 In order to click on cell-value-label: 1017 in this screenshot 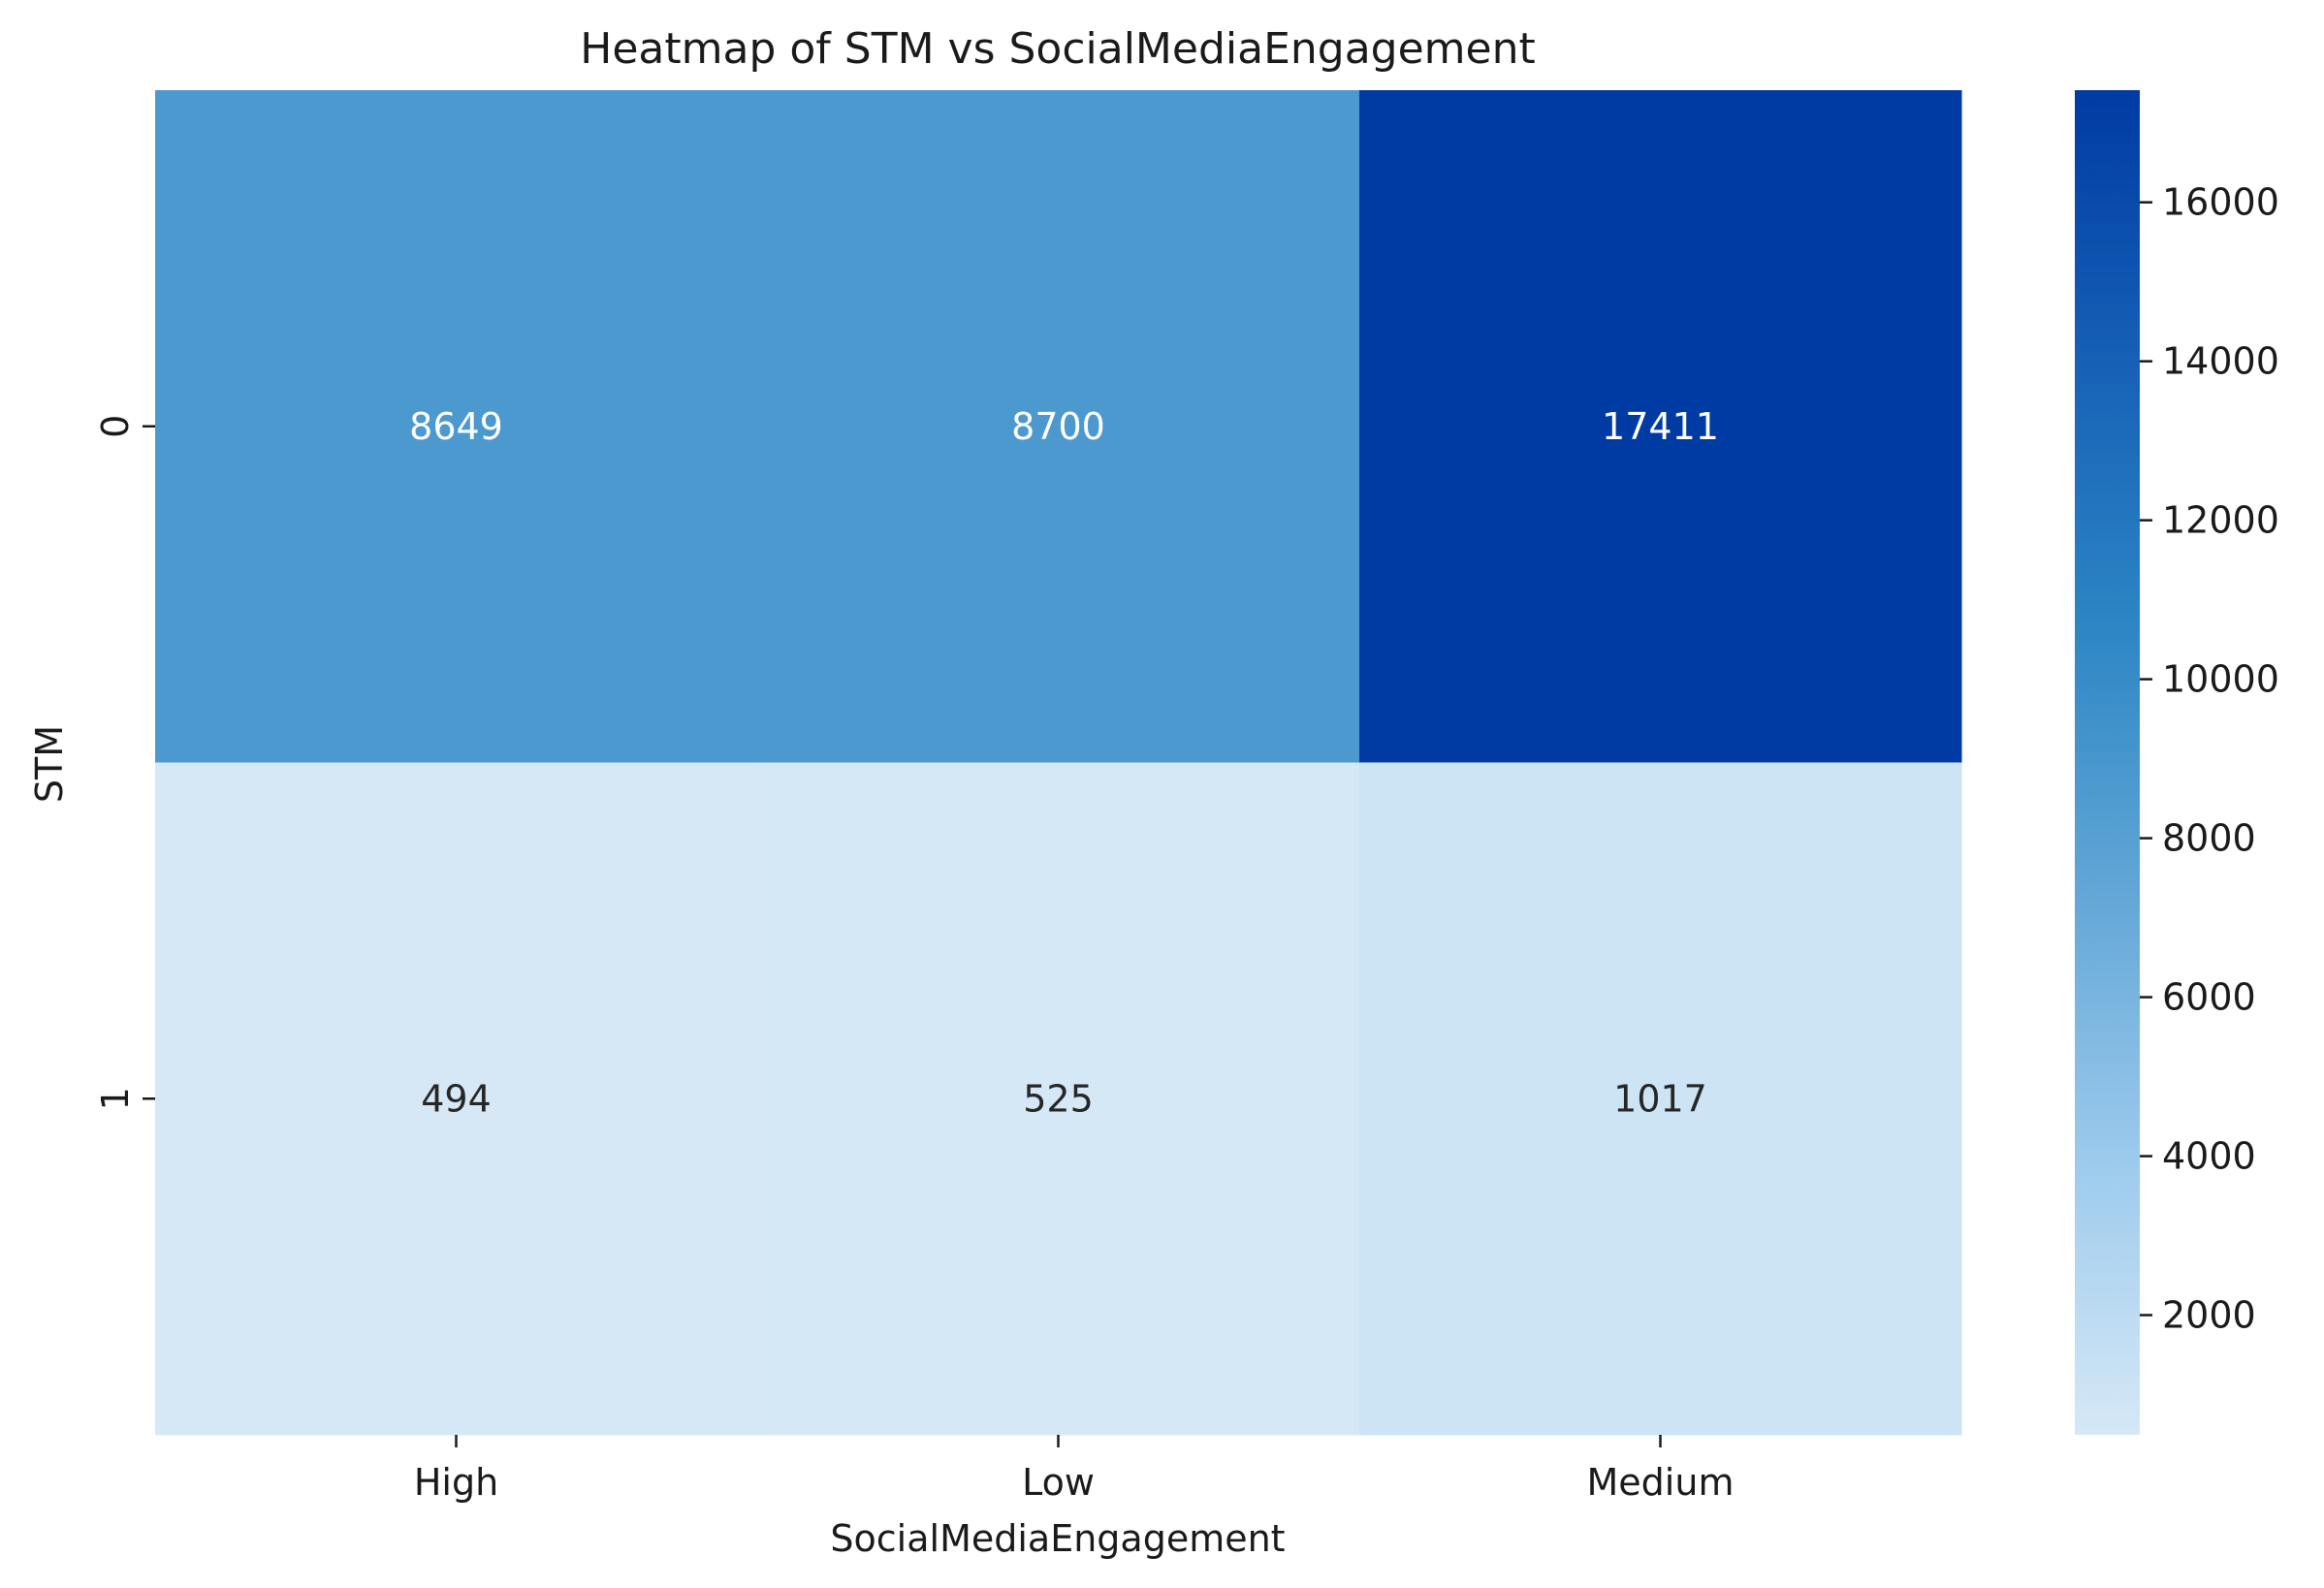, I will do `click(1660, 1098)`.